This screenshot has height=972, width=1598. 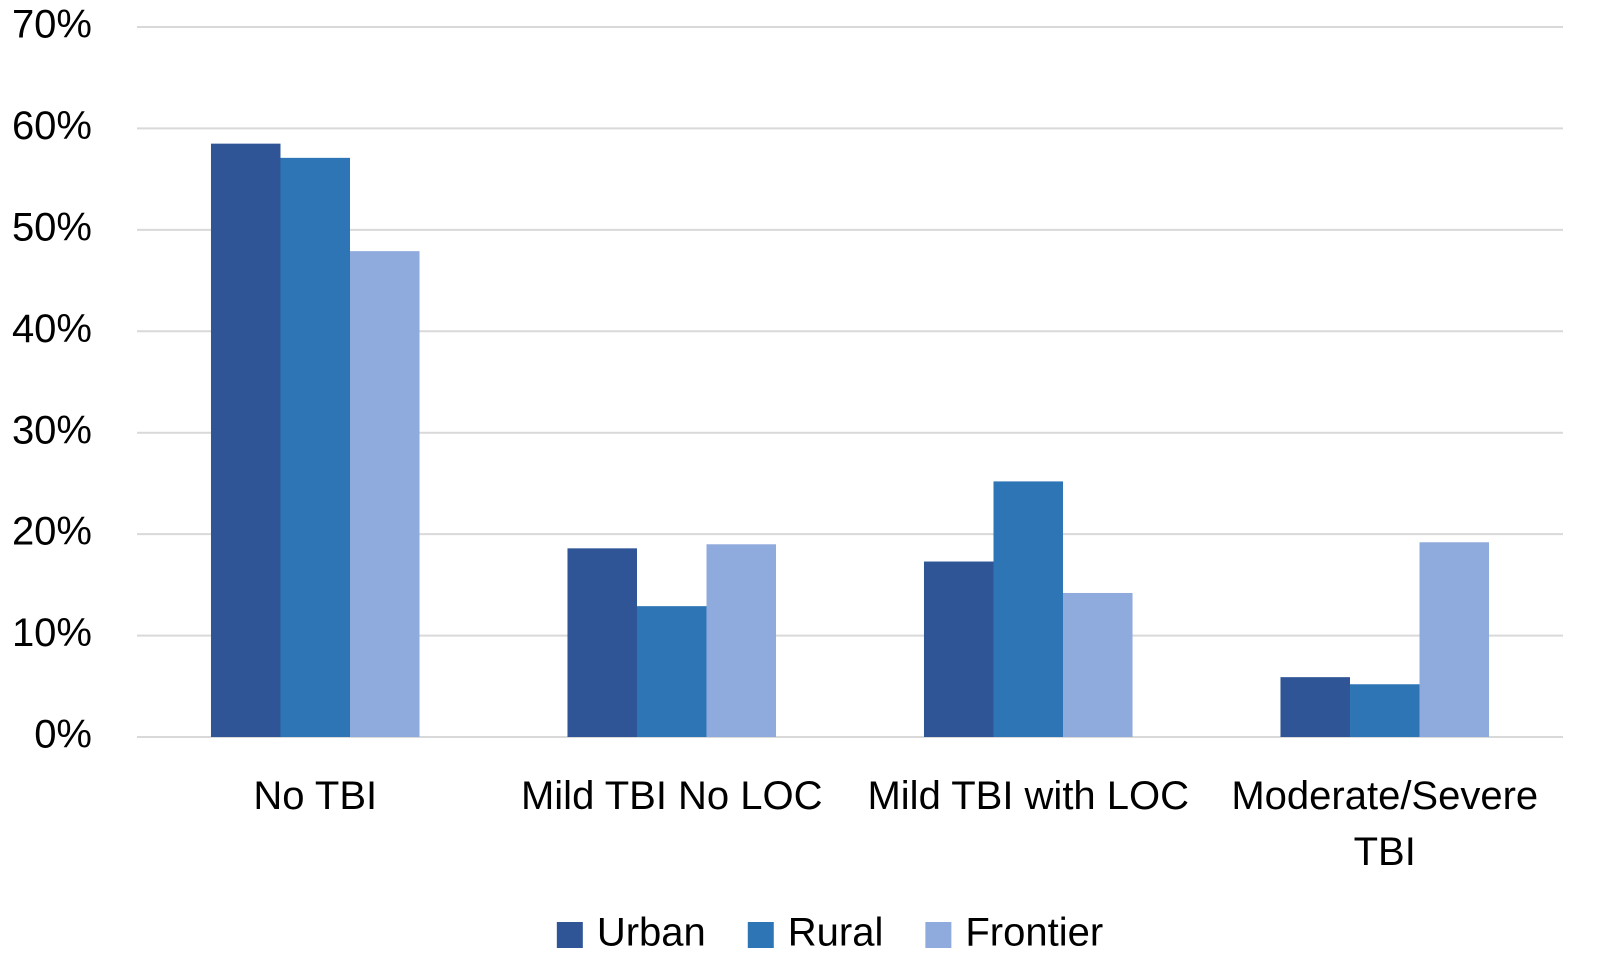 What do you see at coordinates (52, 227) in the screenshot?
I see `y-tick-label: 50%` at bounding box center [52, 227].